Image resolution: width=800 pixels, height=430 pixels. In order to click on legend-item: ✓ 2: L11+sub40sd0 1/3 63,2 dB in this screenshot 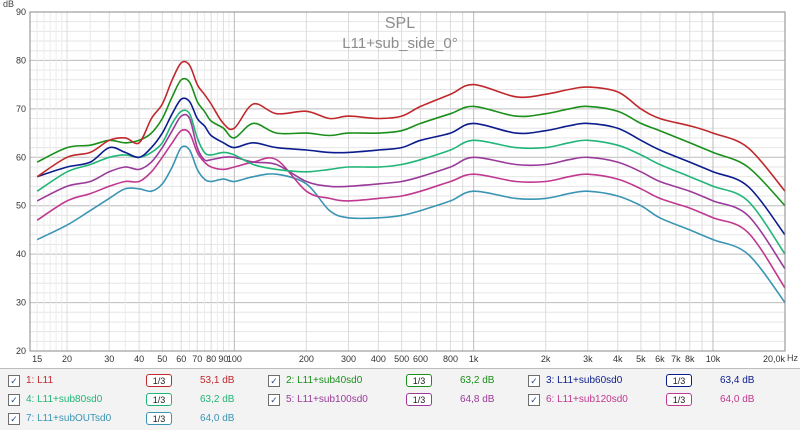, I will do `click(393, 381)`.